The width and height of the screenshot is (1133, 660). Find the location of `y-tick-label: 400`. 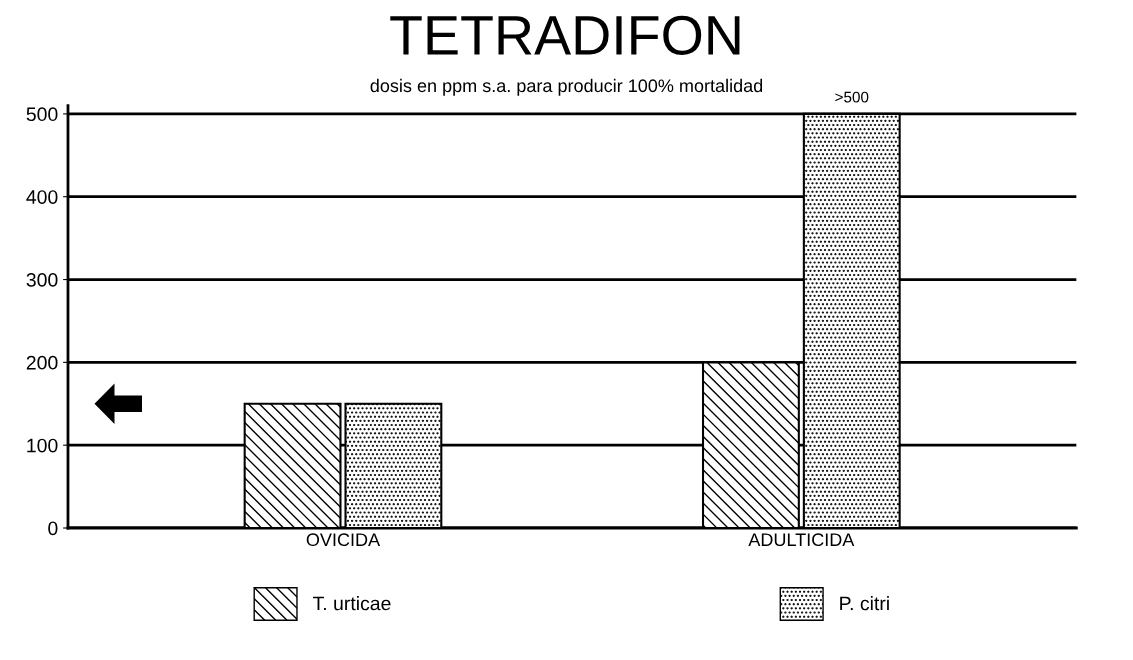

y-tick-label: 400 is located at coordinates (42, 197).